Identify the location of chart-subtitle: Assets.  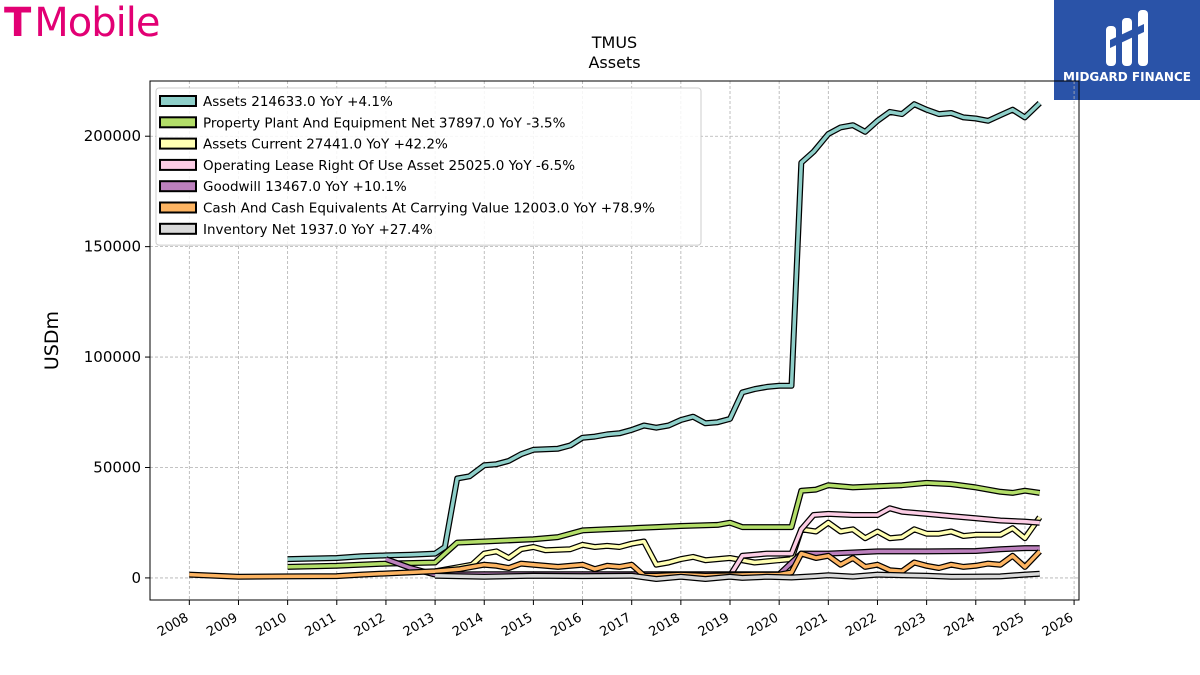
(614, 62).